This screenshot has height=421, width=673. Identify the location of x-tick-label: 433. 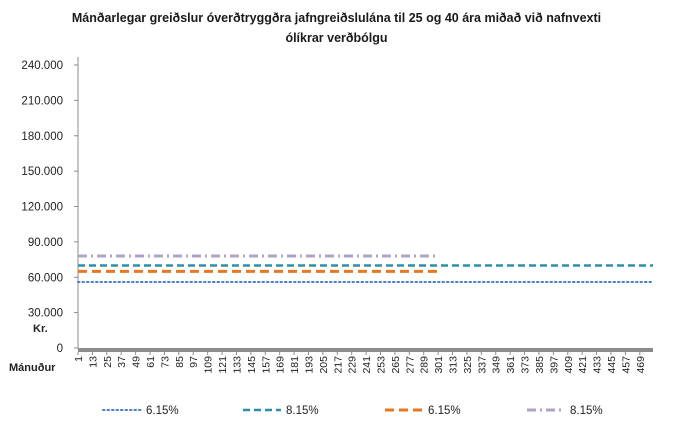
(598, 365).